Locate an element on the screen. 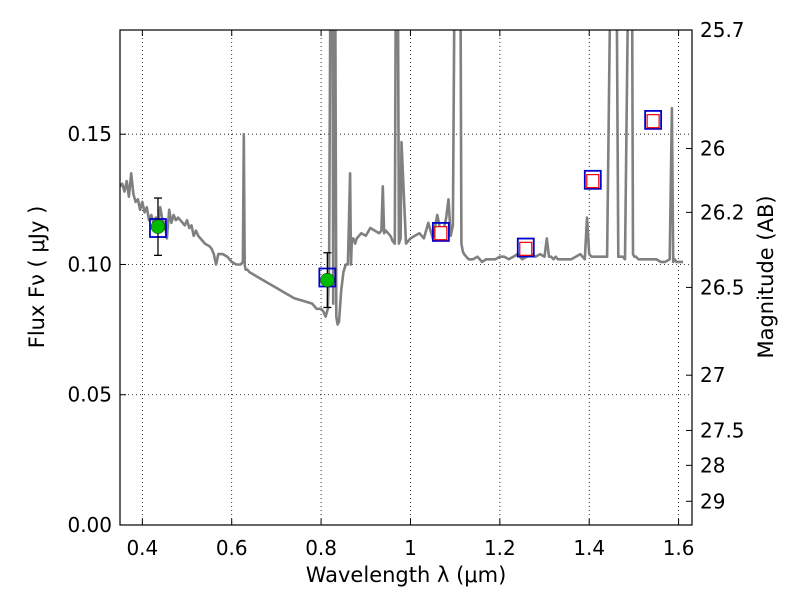  right-tick-label: 28 is located at coordinates (712, 465).